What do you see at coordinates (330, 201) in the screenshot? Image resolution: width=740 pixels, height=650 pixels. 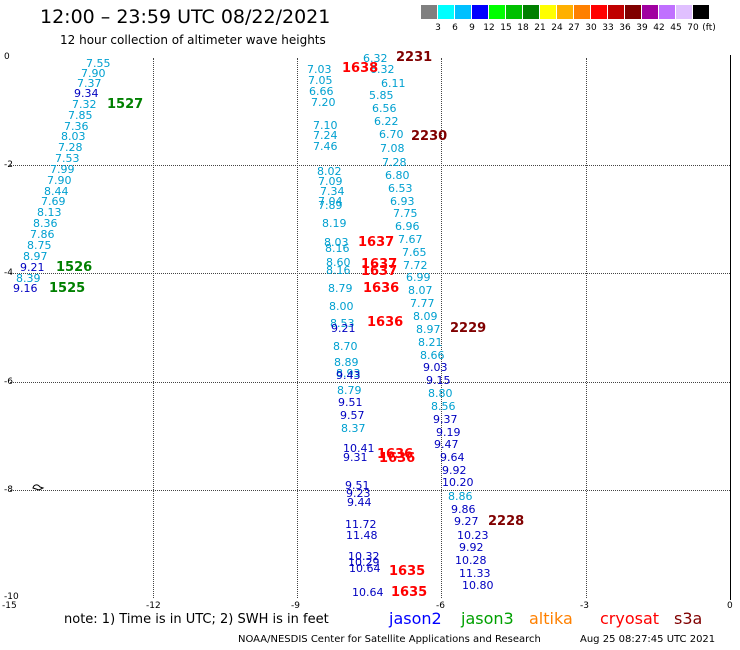 I see `wave-height-label: 7.04` at bounding box center [330, 201].